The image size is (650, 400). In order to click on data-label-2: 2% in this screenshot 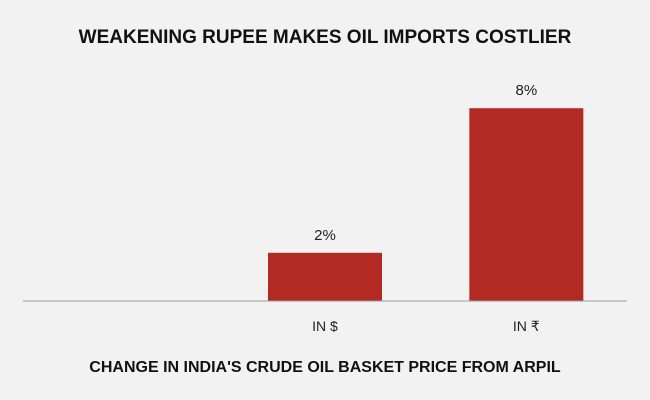, I will do `click(325, 235)`.